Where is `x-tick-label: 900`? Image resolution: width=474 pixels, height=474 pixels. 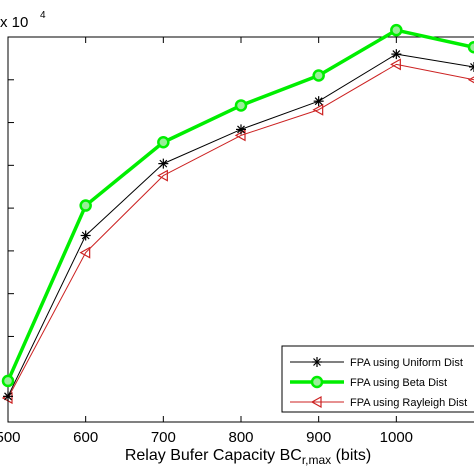 x-tick-label: 900 is located at coordinates (318, 437).